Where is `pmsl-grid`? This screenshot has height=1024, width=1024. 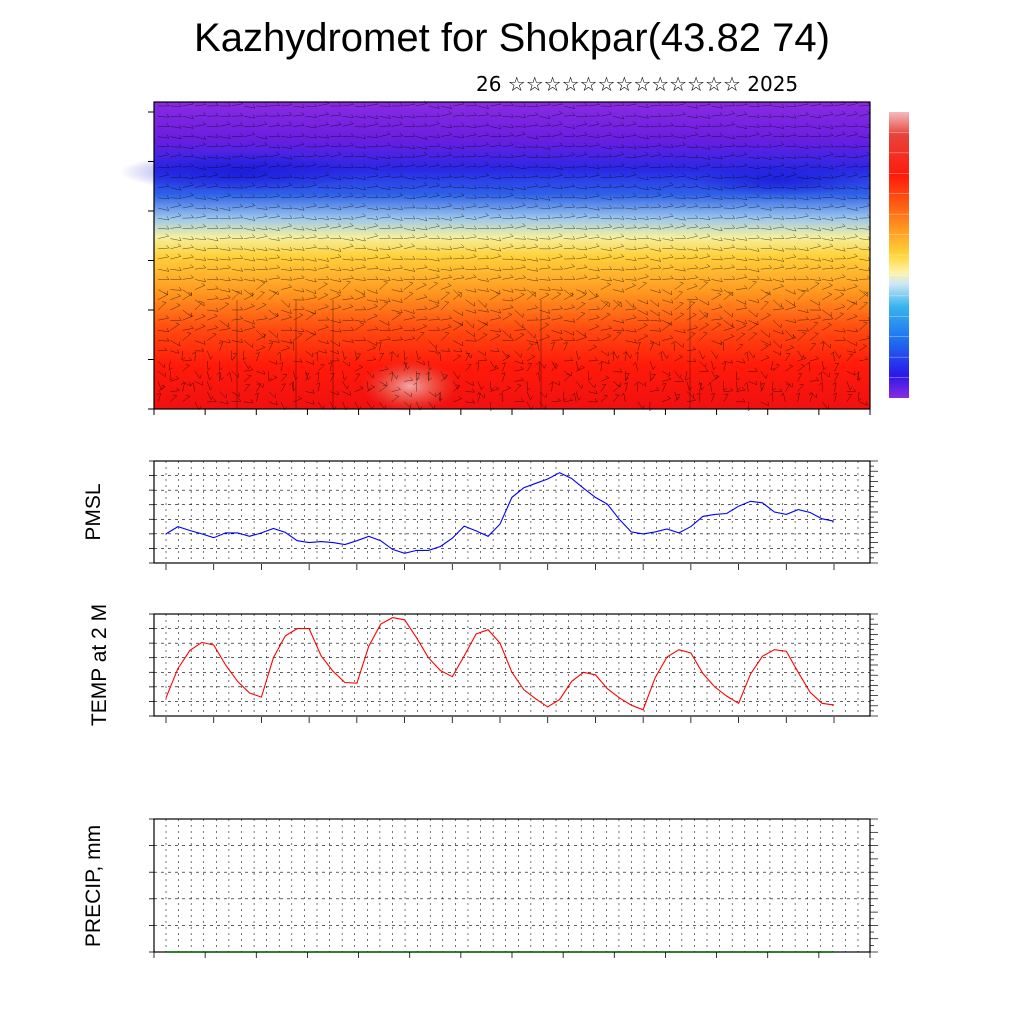
pmsl-grid is located at coordinates (516, 512).